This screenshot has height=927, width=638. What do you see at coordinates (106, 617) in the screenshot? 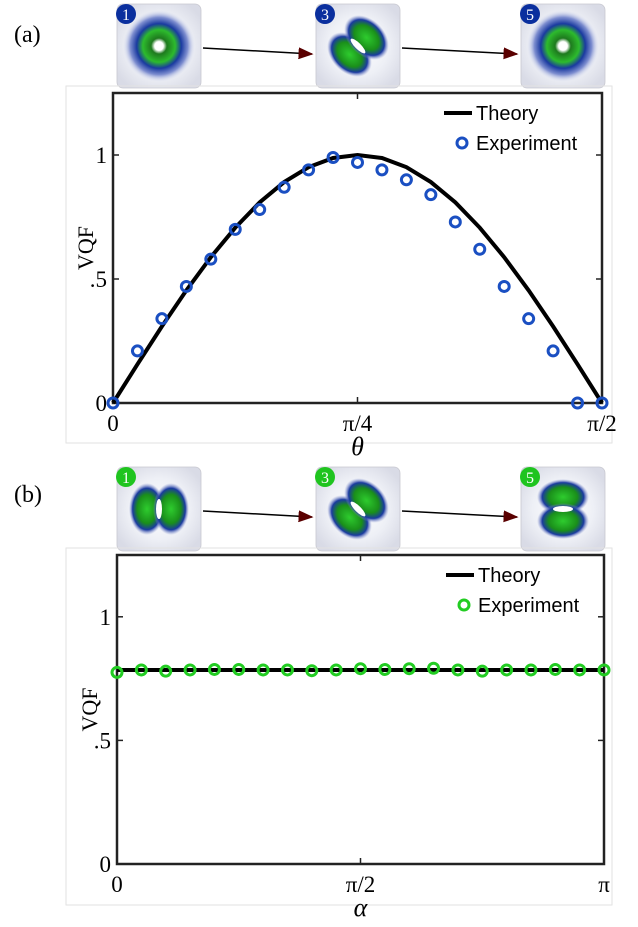
I see `y-tick-label: 1` at bounding box center [106, 617].